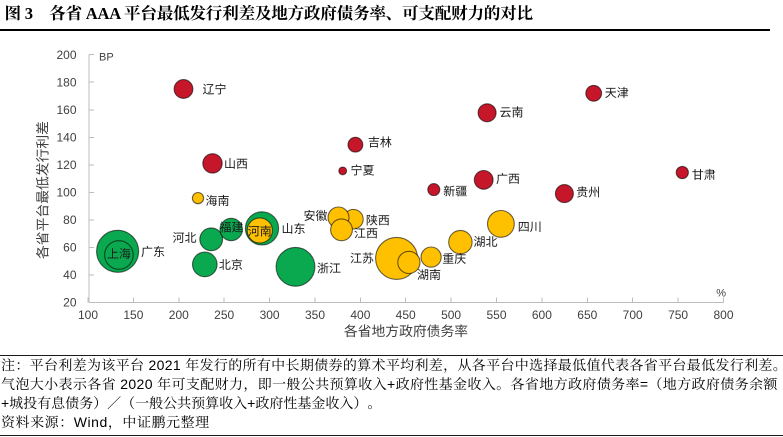 The height and width of the screenshot is (437, 783). I want to click on svg-text: 山西, so click(236, 164).